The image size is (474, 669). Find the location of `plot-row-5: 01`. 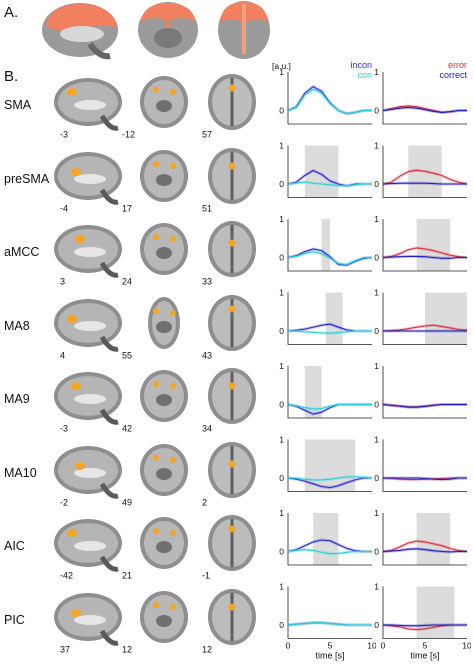

plot-row-5: 01 is located at coordinates (420, 463).